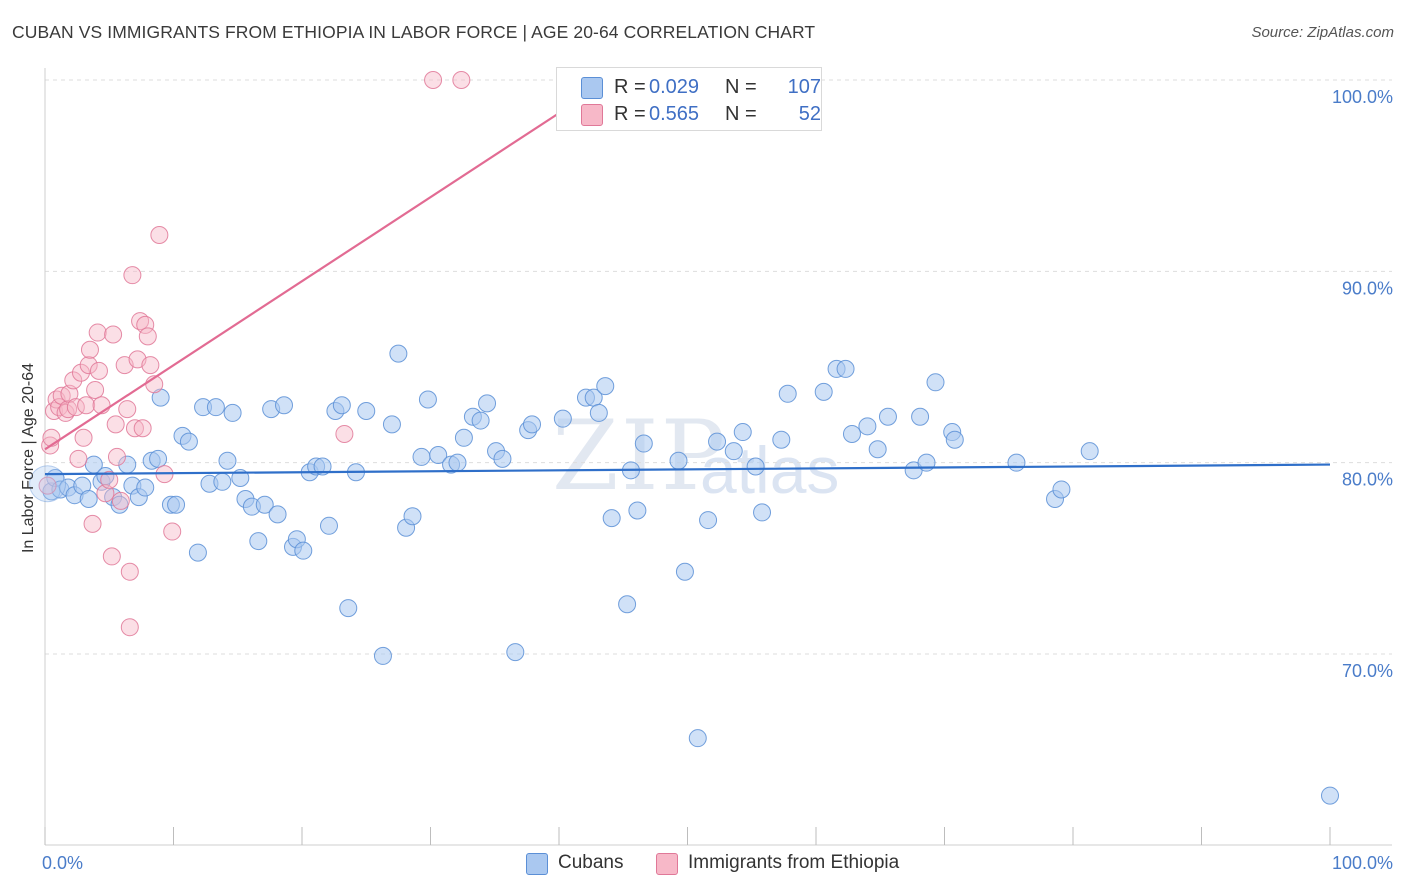 Image resolution: width=1406 pixels, height=892 pixels. What do you see at coordinates (1367, 288) in the screenshot?
I see `y-tick-label: 90.0%` at bounding box center [1367, 288].